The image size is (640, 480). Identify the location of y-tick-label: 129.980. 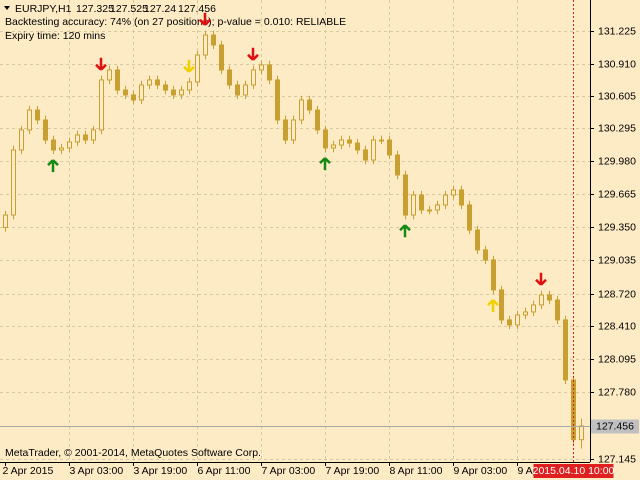
(617, 161).